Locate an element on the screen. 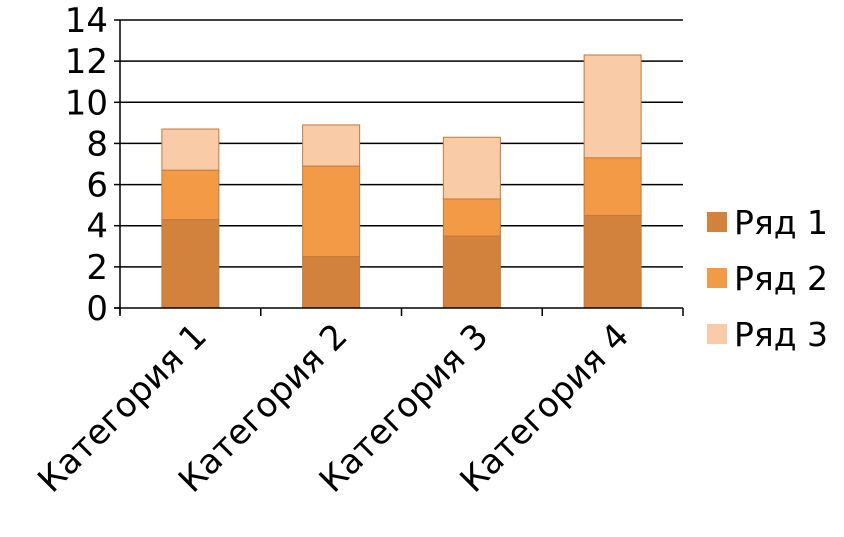  legend: Ряд 1 Ряд 2 Ряд 3 is located at coordinates (767, 278).